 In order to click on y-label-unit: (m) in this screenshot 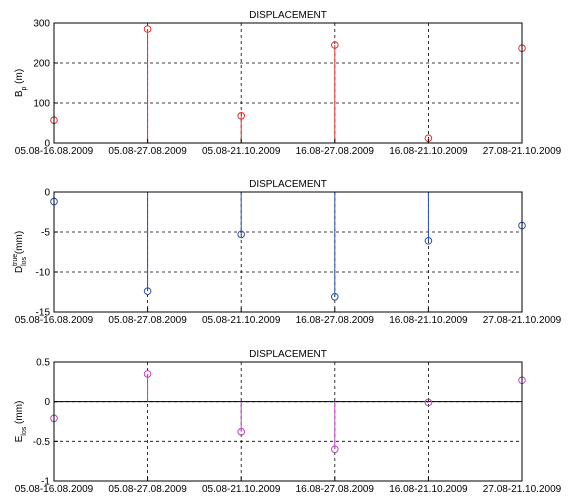, I will do `click(19, 78)`.